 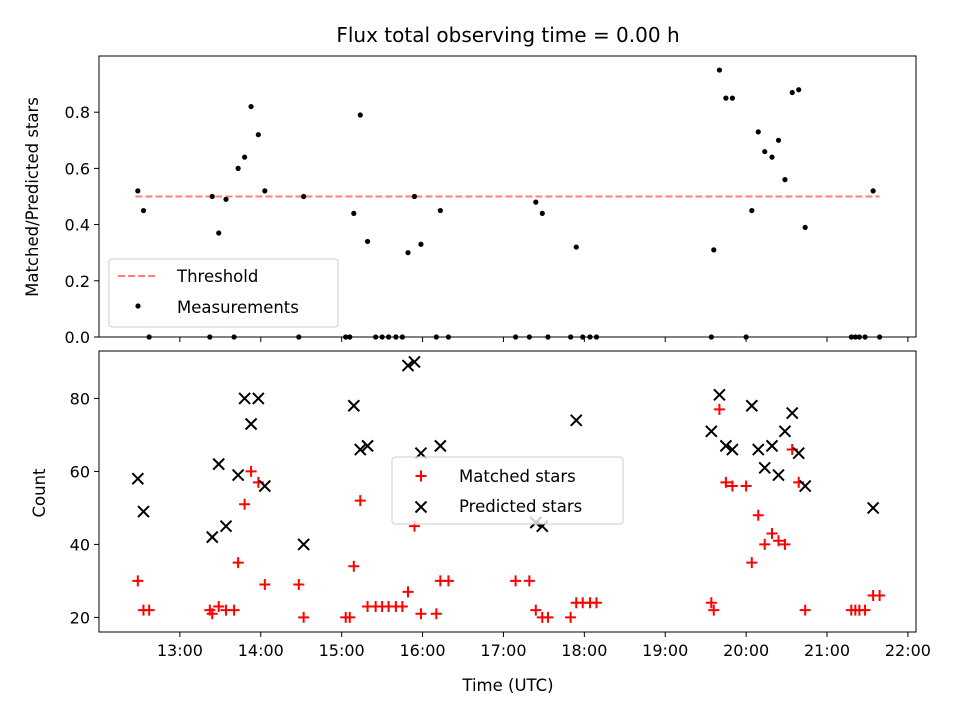 I want to click on x-tick-label: 19:00, so click(x=665, y=650).